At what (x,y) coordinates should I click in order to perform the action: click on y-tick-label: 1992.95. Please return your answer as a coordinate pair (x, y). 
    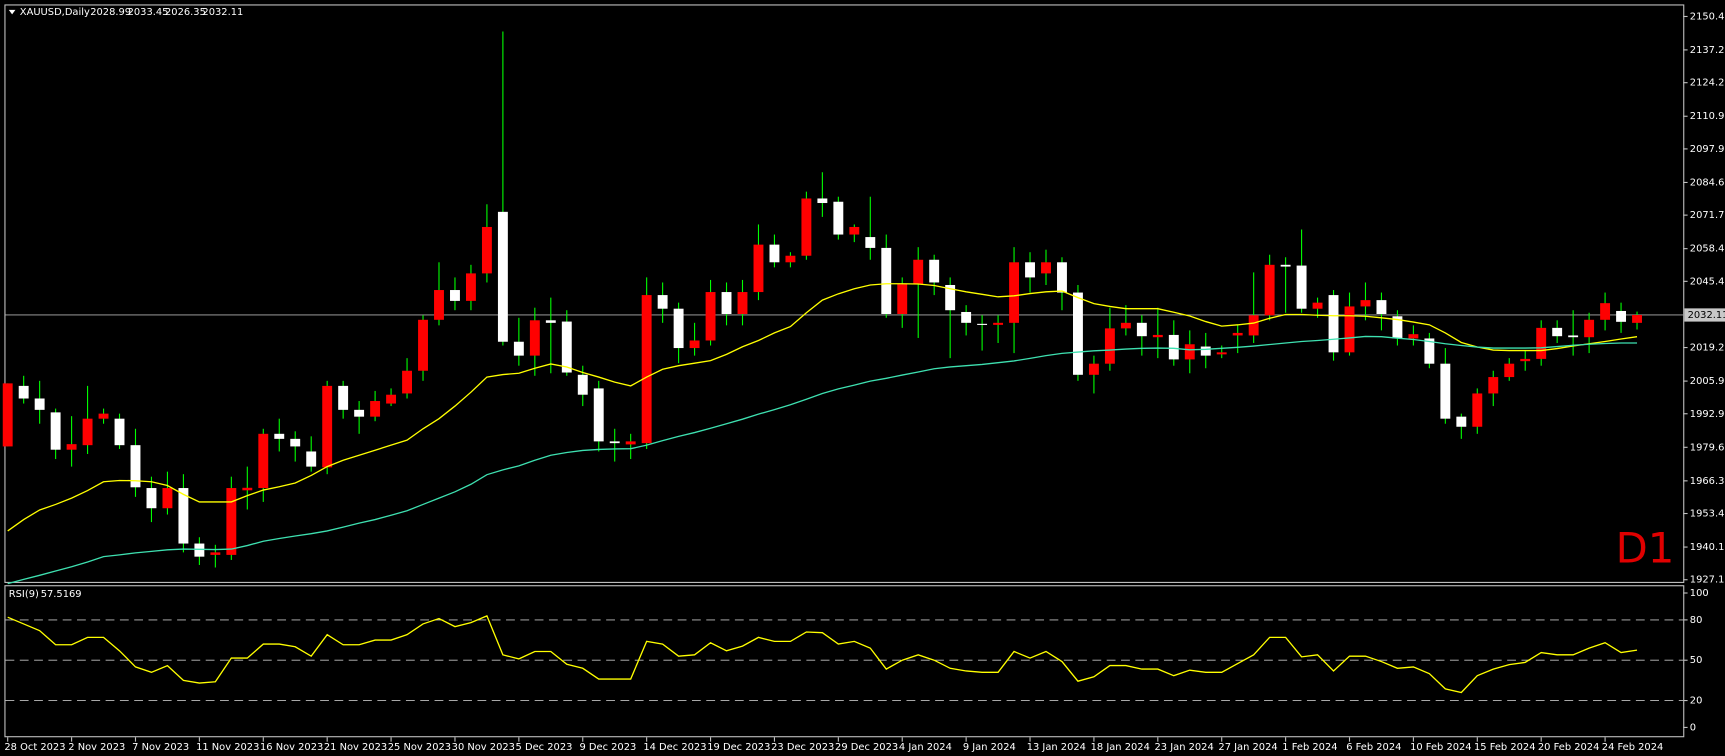
    Looking at the image, I should click on (1707, 414).